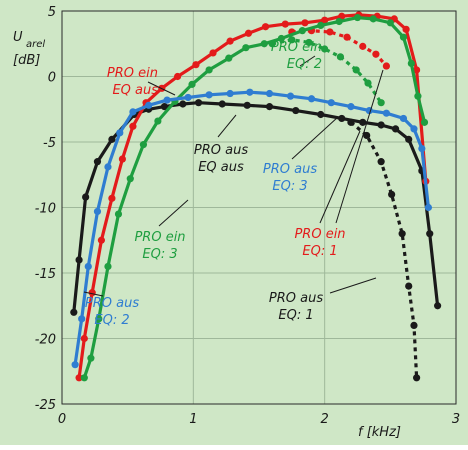 Image resolution: width=468 pixels, height=450 pixels. What do you see at coordinates (62, 419) in the screenshot?
I see `x-tick-label: 0` at bounding box center [62, 419].